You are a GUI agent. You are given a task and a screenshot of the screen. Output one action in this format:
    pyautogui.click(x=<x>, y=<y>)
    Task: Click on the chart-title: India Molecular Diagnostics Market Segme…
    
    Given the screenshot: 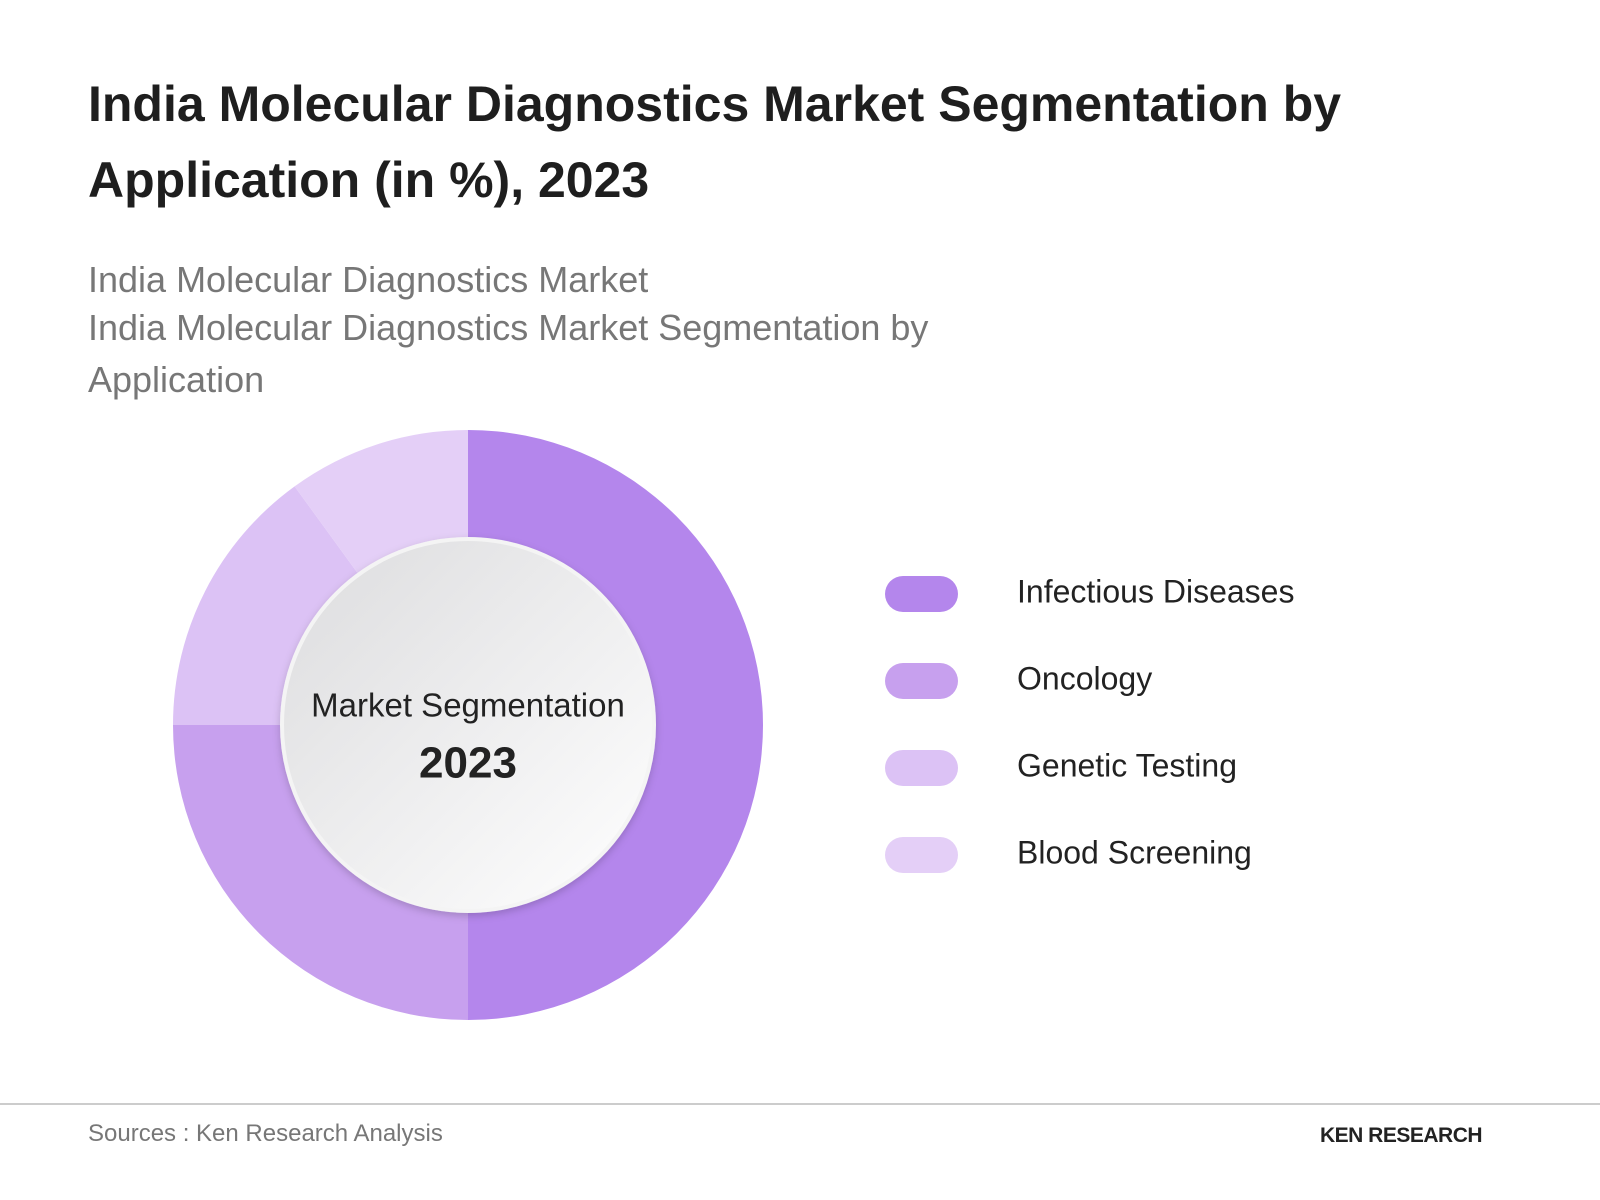 What is the action you would take?
    pyautogui.click(x=715, y=142)
    